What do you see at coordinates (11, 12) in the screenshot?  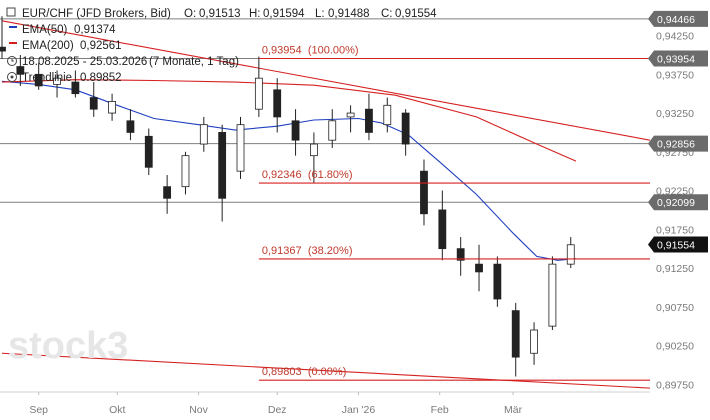 I see `collapse-icon` at bounding box center [11, 12].